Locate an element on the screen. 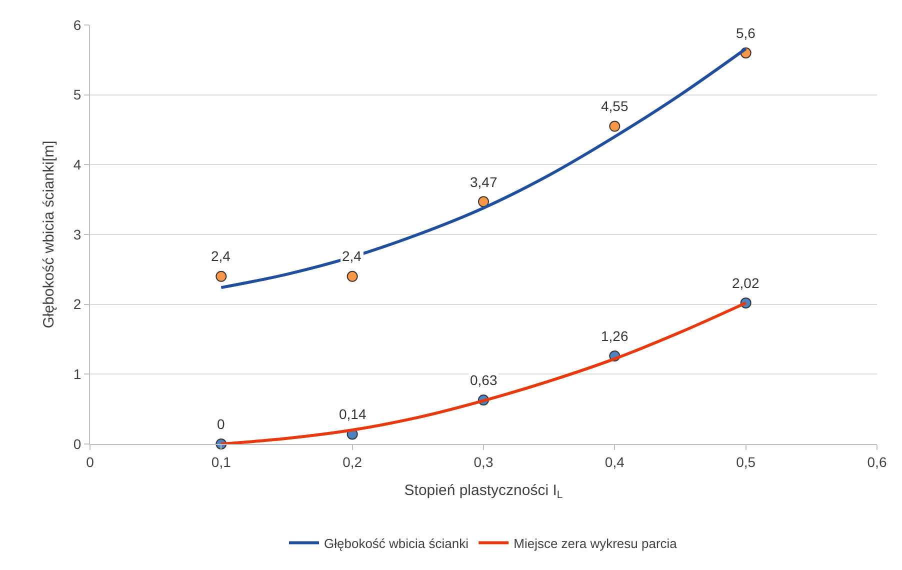 The height and width of the screenshot is (570, 902). x-tick-label: 0 is located at coordinates (90, 462).